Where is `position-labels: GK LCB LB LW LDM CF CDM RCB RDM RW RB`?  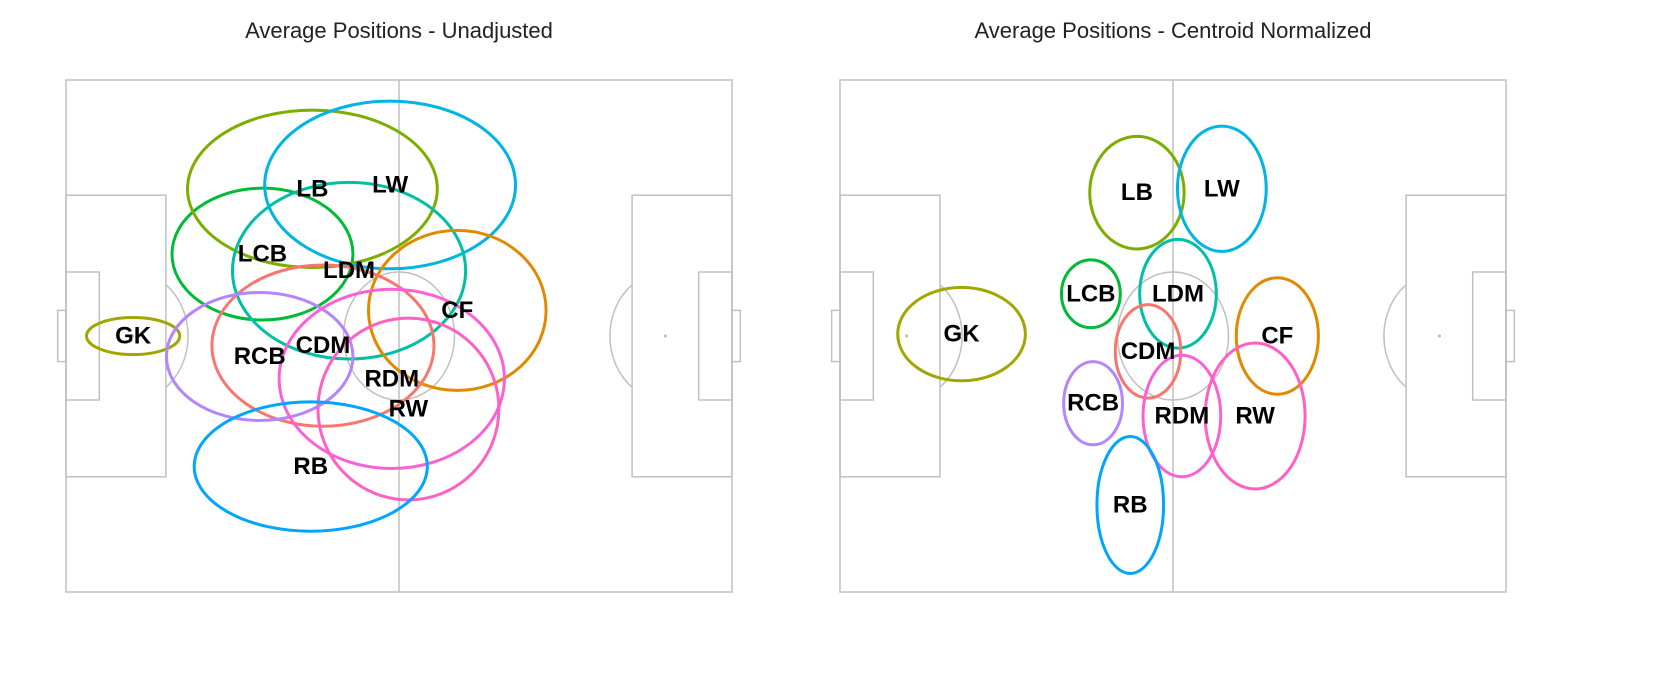 position-labels: GK LCB LB LW LDM CF CDM RCB RDM RW RB is located at coordinates (294, 325).